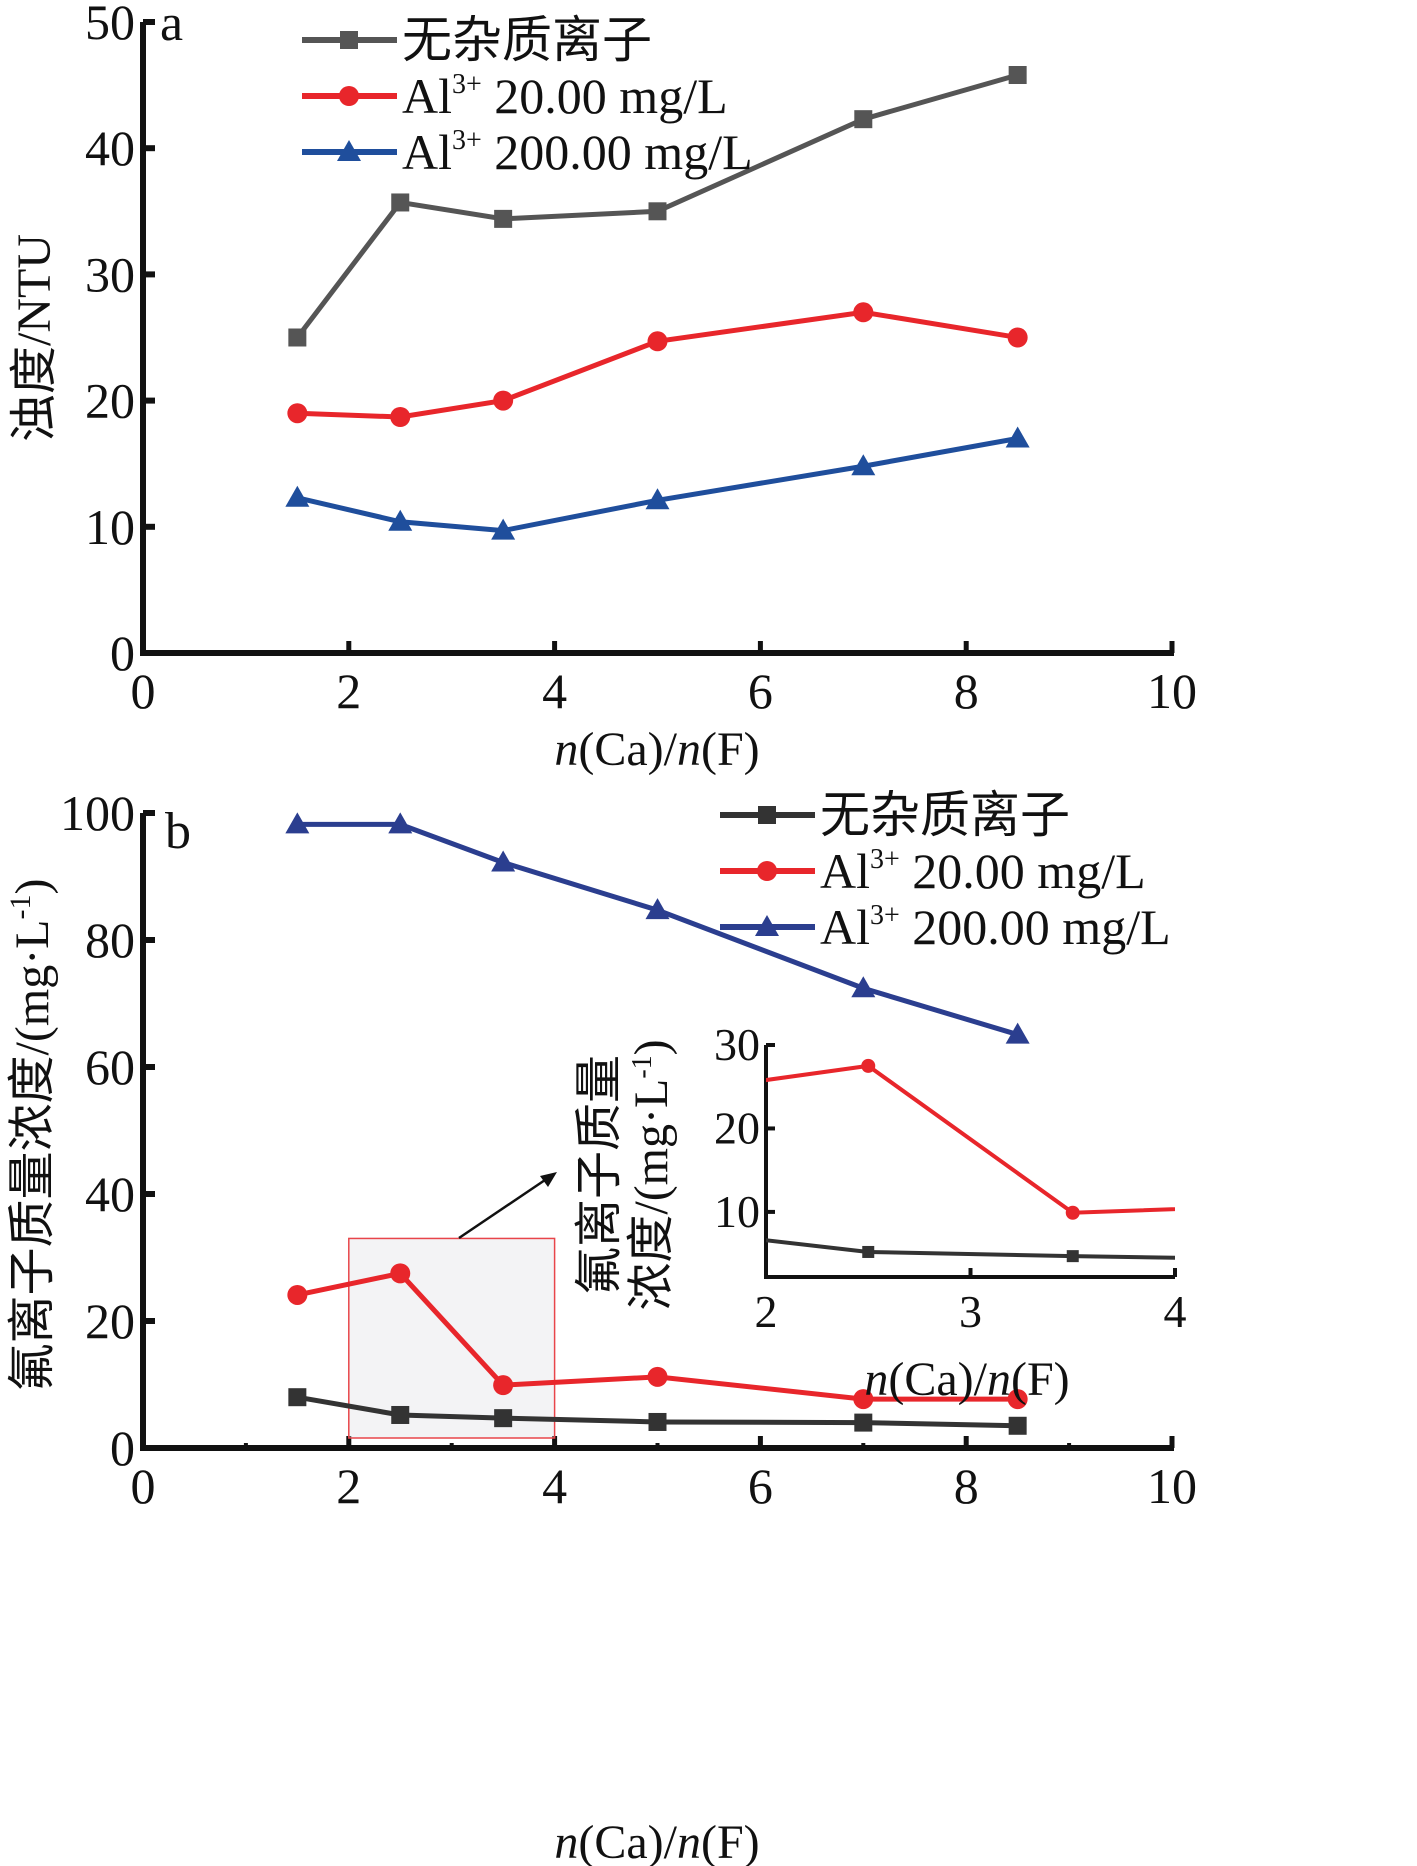  I want to click on chart-a-x-axis-title: n(Ca)/n(F), so click(656, 749).